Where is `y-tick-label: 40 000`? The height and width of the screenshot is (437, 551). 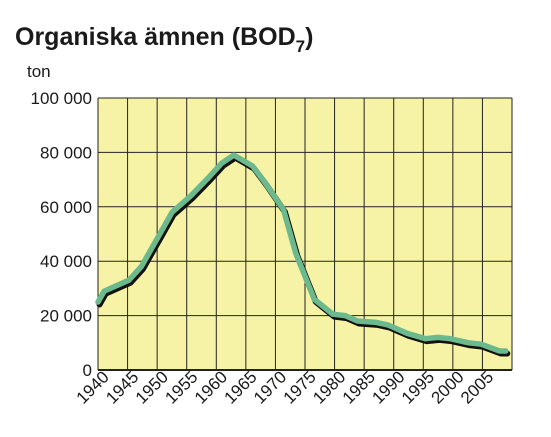
y-tick-label: 40 000 is located at coordinates (66, 261).